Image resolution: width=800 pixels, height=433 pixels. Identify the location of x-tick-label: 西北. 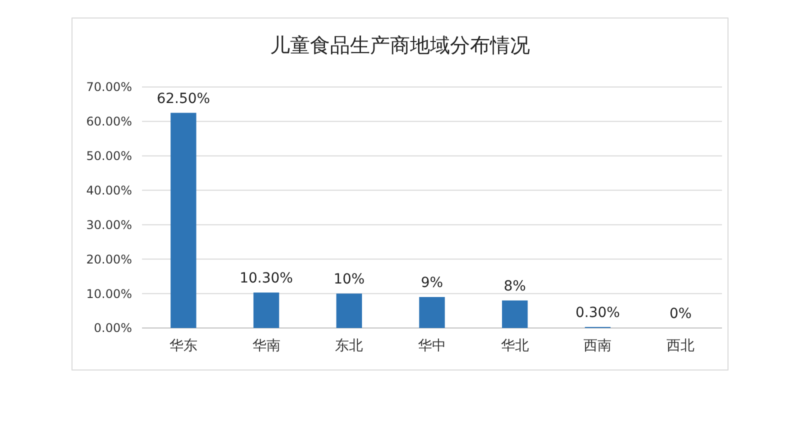
(680, 346).